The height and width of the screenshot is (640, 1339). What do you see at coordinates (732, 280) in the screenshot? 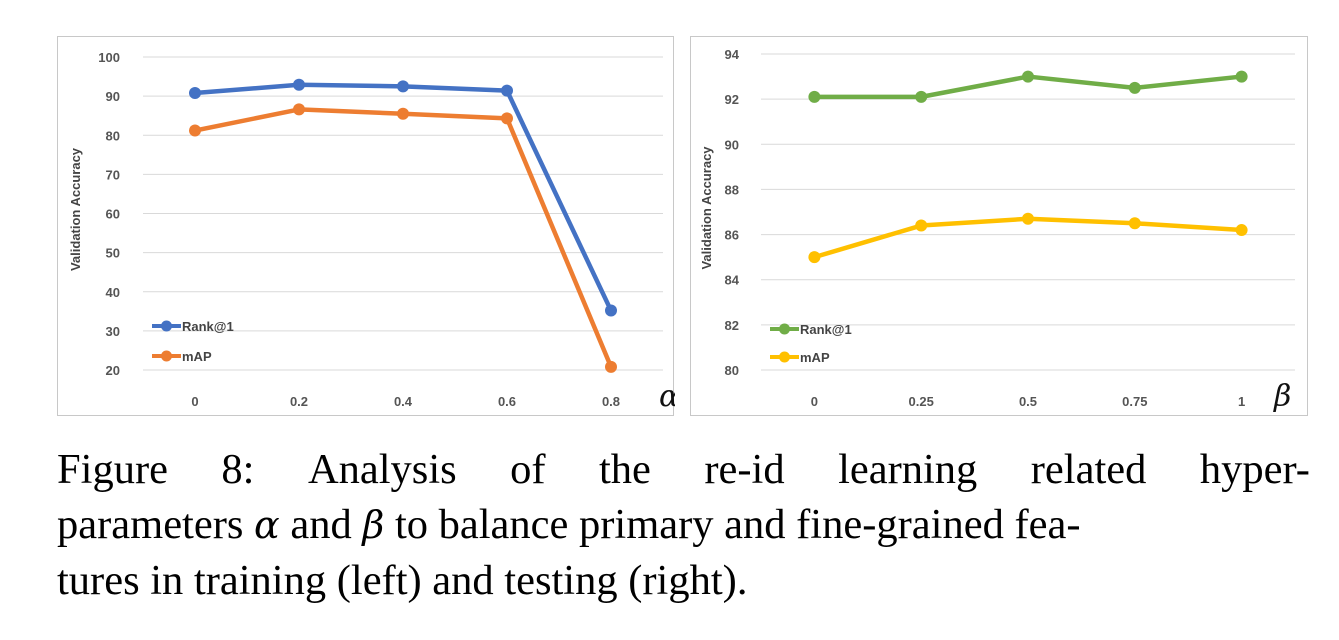
I see `y-tick-label: 84` at bounding box center [732, 280].